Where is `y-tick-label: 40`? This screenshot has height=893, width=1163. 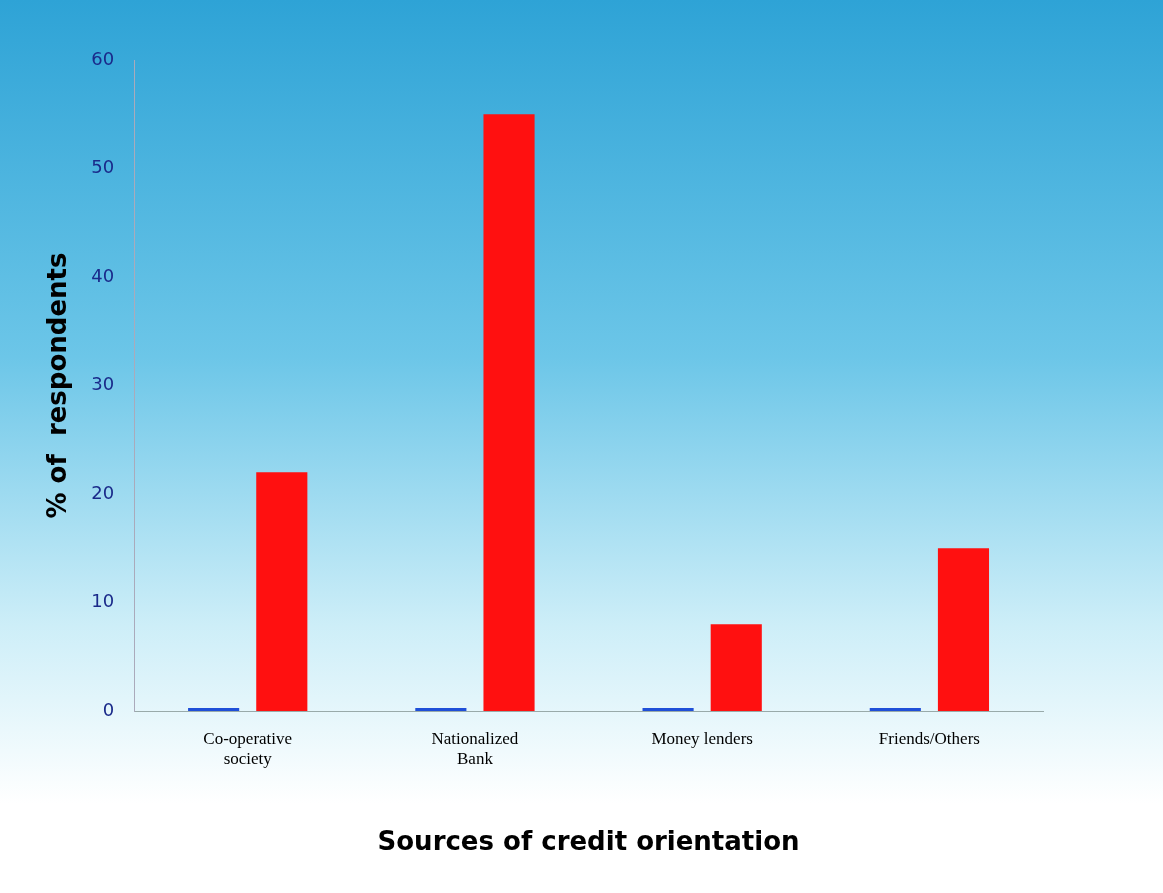 y-tick-label: 40 is located at coordinates (103, 275).